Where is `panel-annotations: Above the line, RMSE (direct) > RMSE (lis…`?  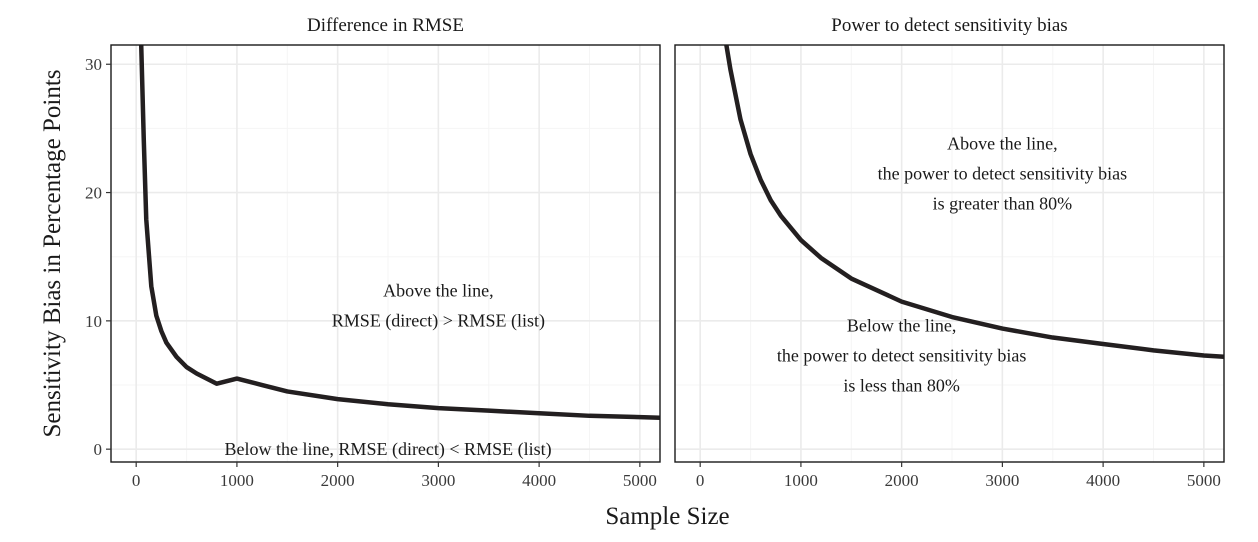 panel-annotations: Above the line, RMSE (direct) > RMSE (lis… is located at coordinates (387, 371).